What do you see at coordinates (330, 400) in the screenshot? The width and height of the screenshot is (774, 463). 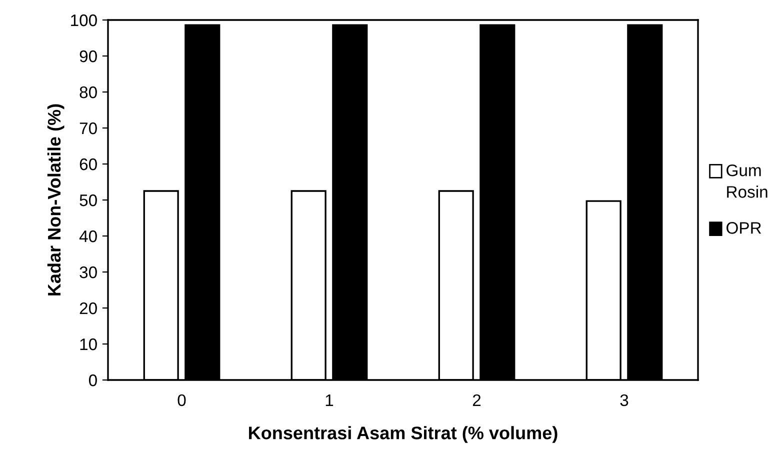 I see `x-tick-label: 1` at bounding box center [330, 400].